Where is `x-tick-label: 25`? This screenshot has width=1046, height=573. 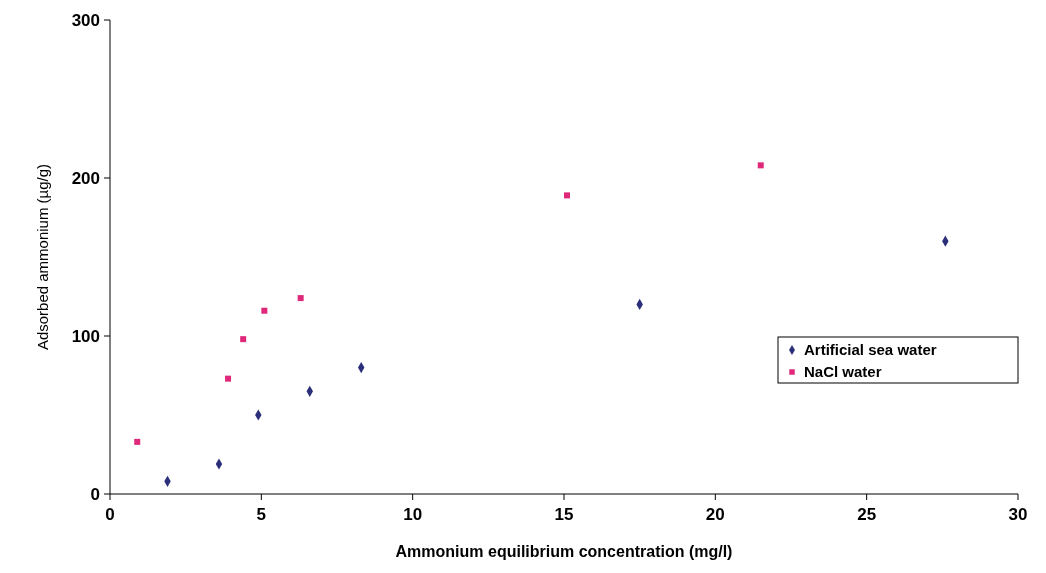 x-tick-label: 25 is located at coordinates (867, 514).